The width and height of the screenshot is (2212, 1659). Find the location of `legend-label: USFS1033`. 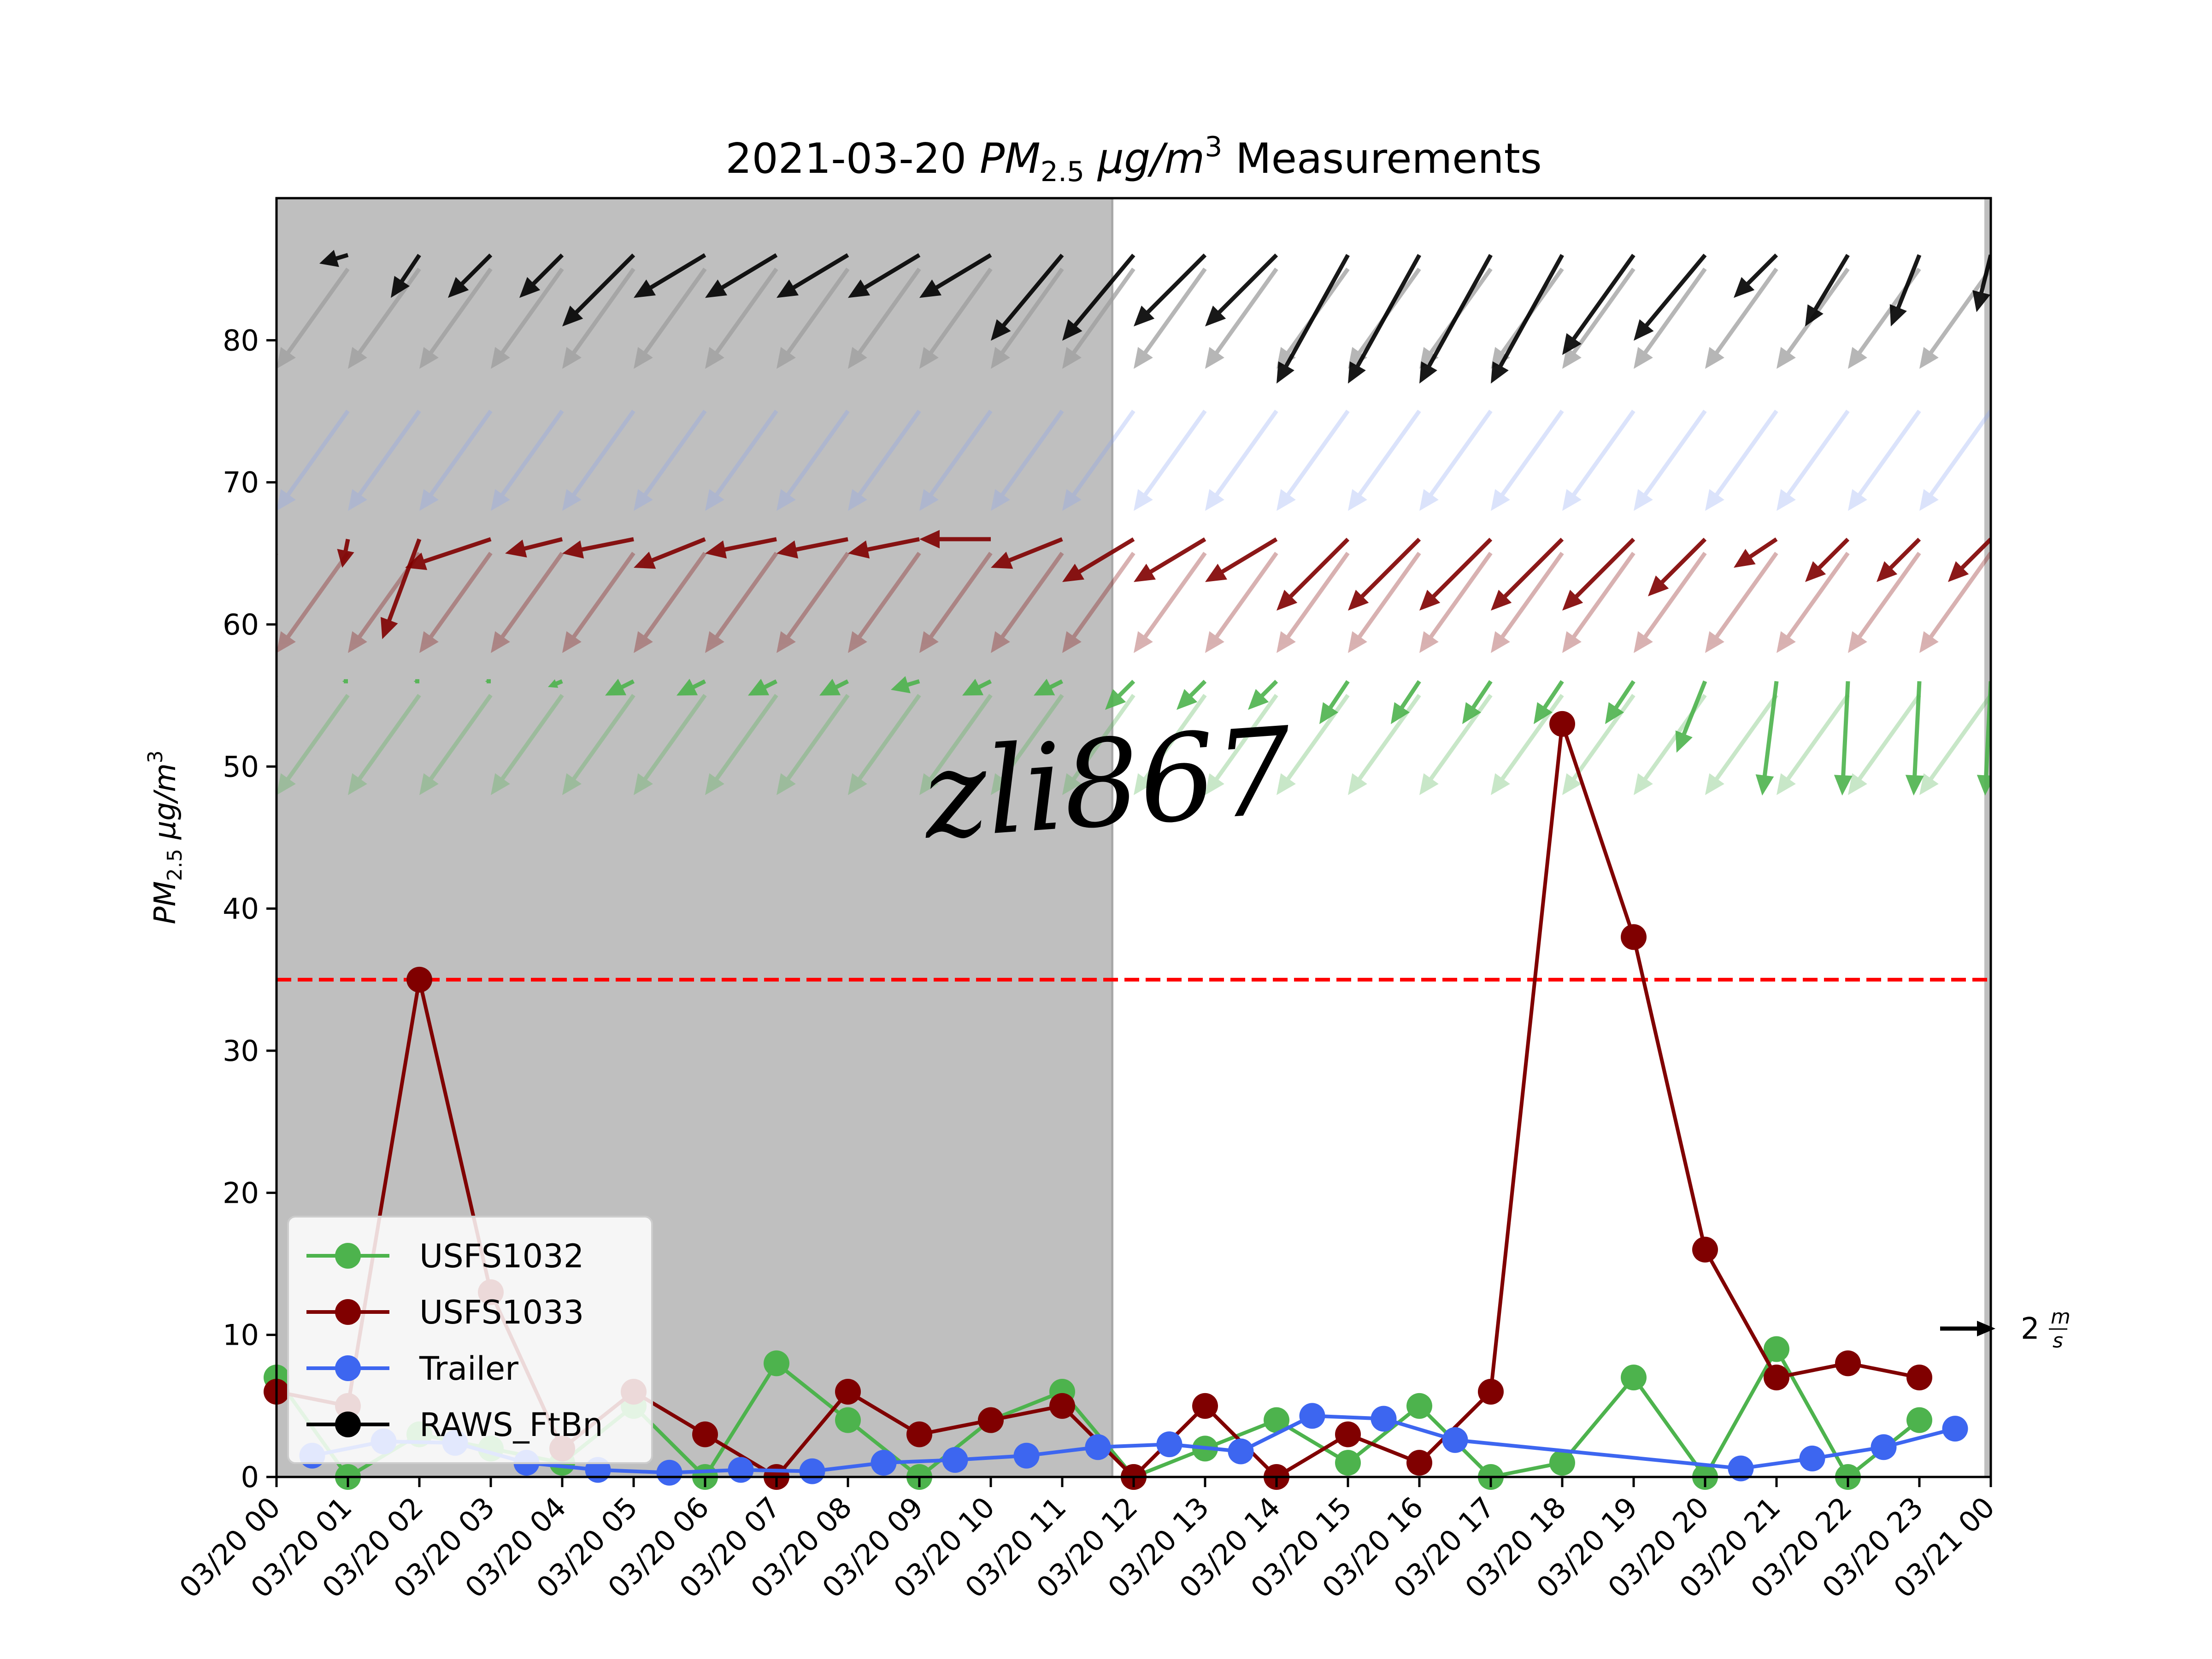

legend-label: USFS1033 is located at coordinates (501, 1312).